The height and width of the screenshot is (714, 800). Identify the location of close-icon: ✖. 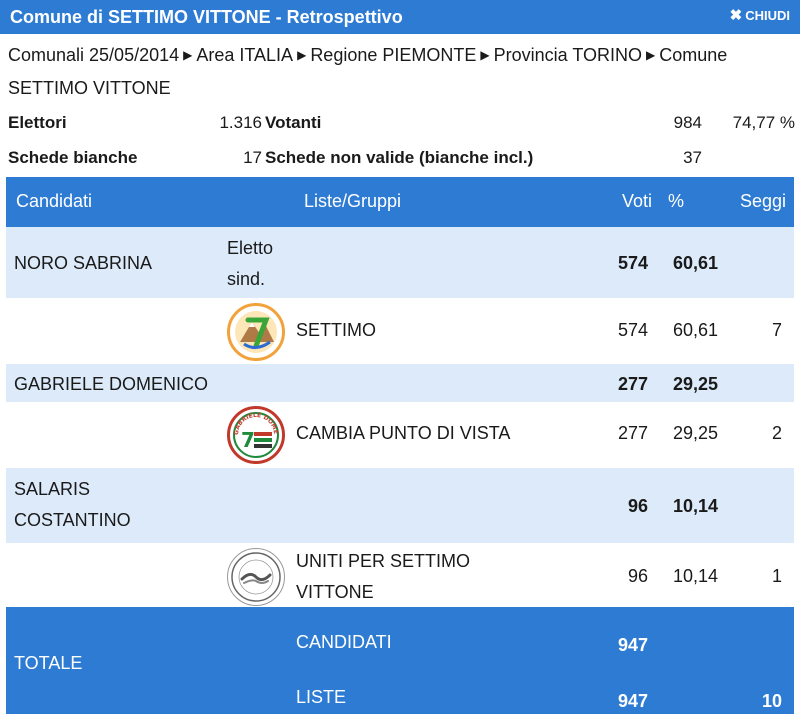
(736, 15).